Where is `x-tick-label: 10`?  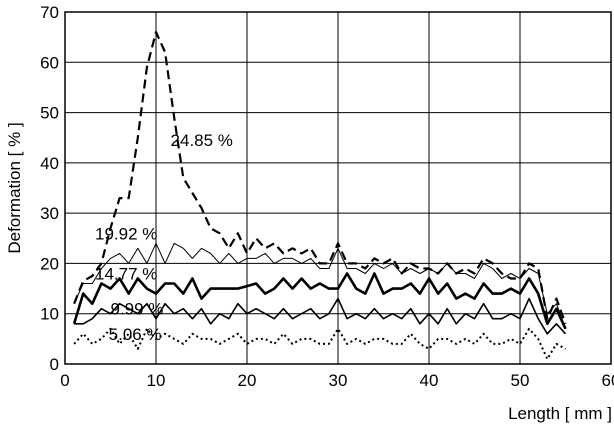 x-tick-label: 10 is located at coordinates (156, 380).